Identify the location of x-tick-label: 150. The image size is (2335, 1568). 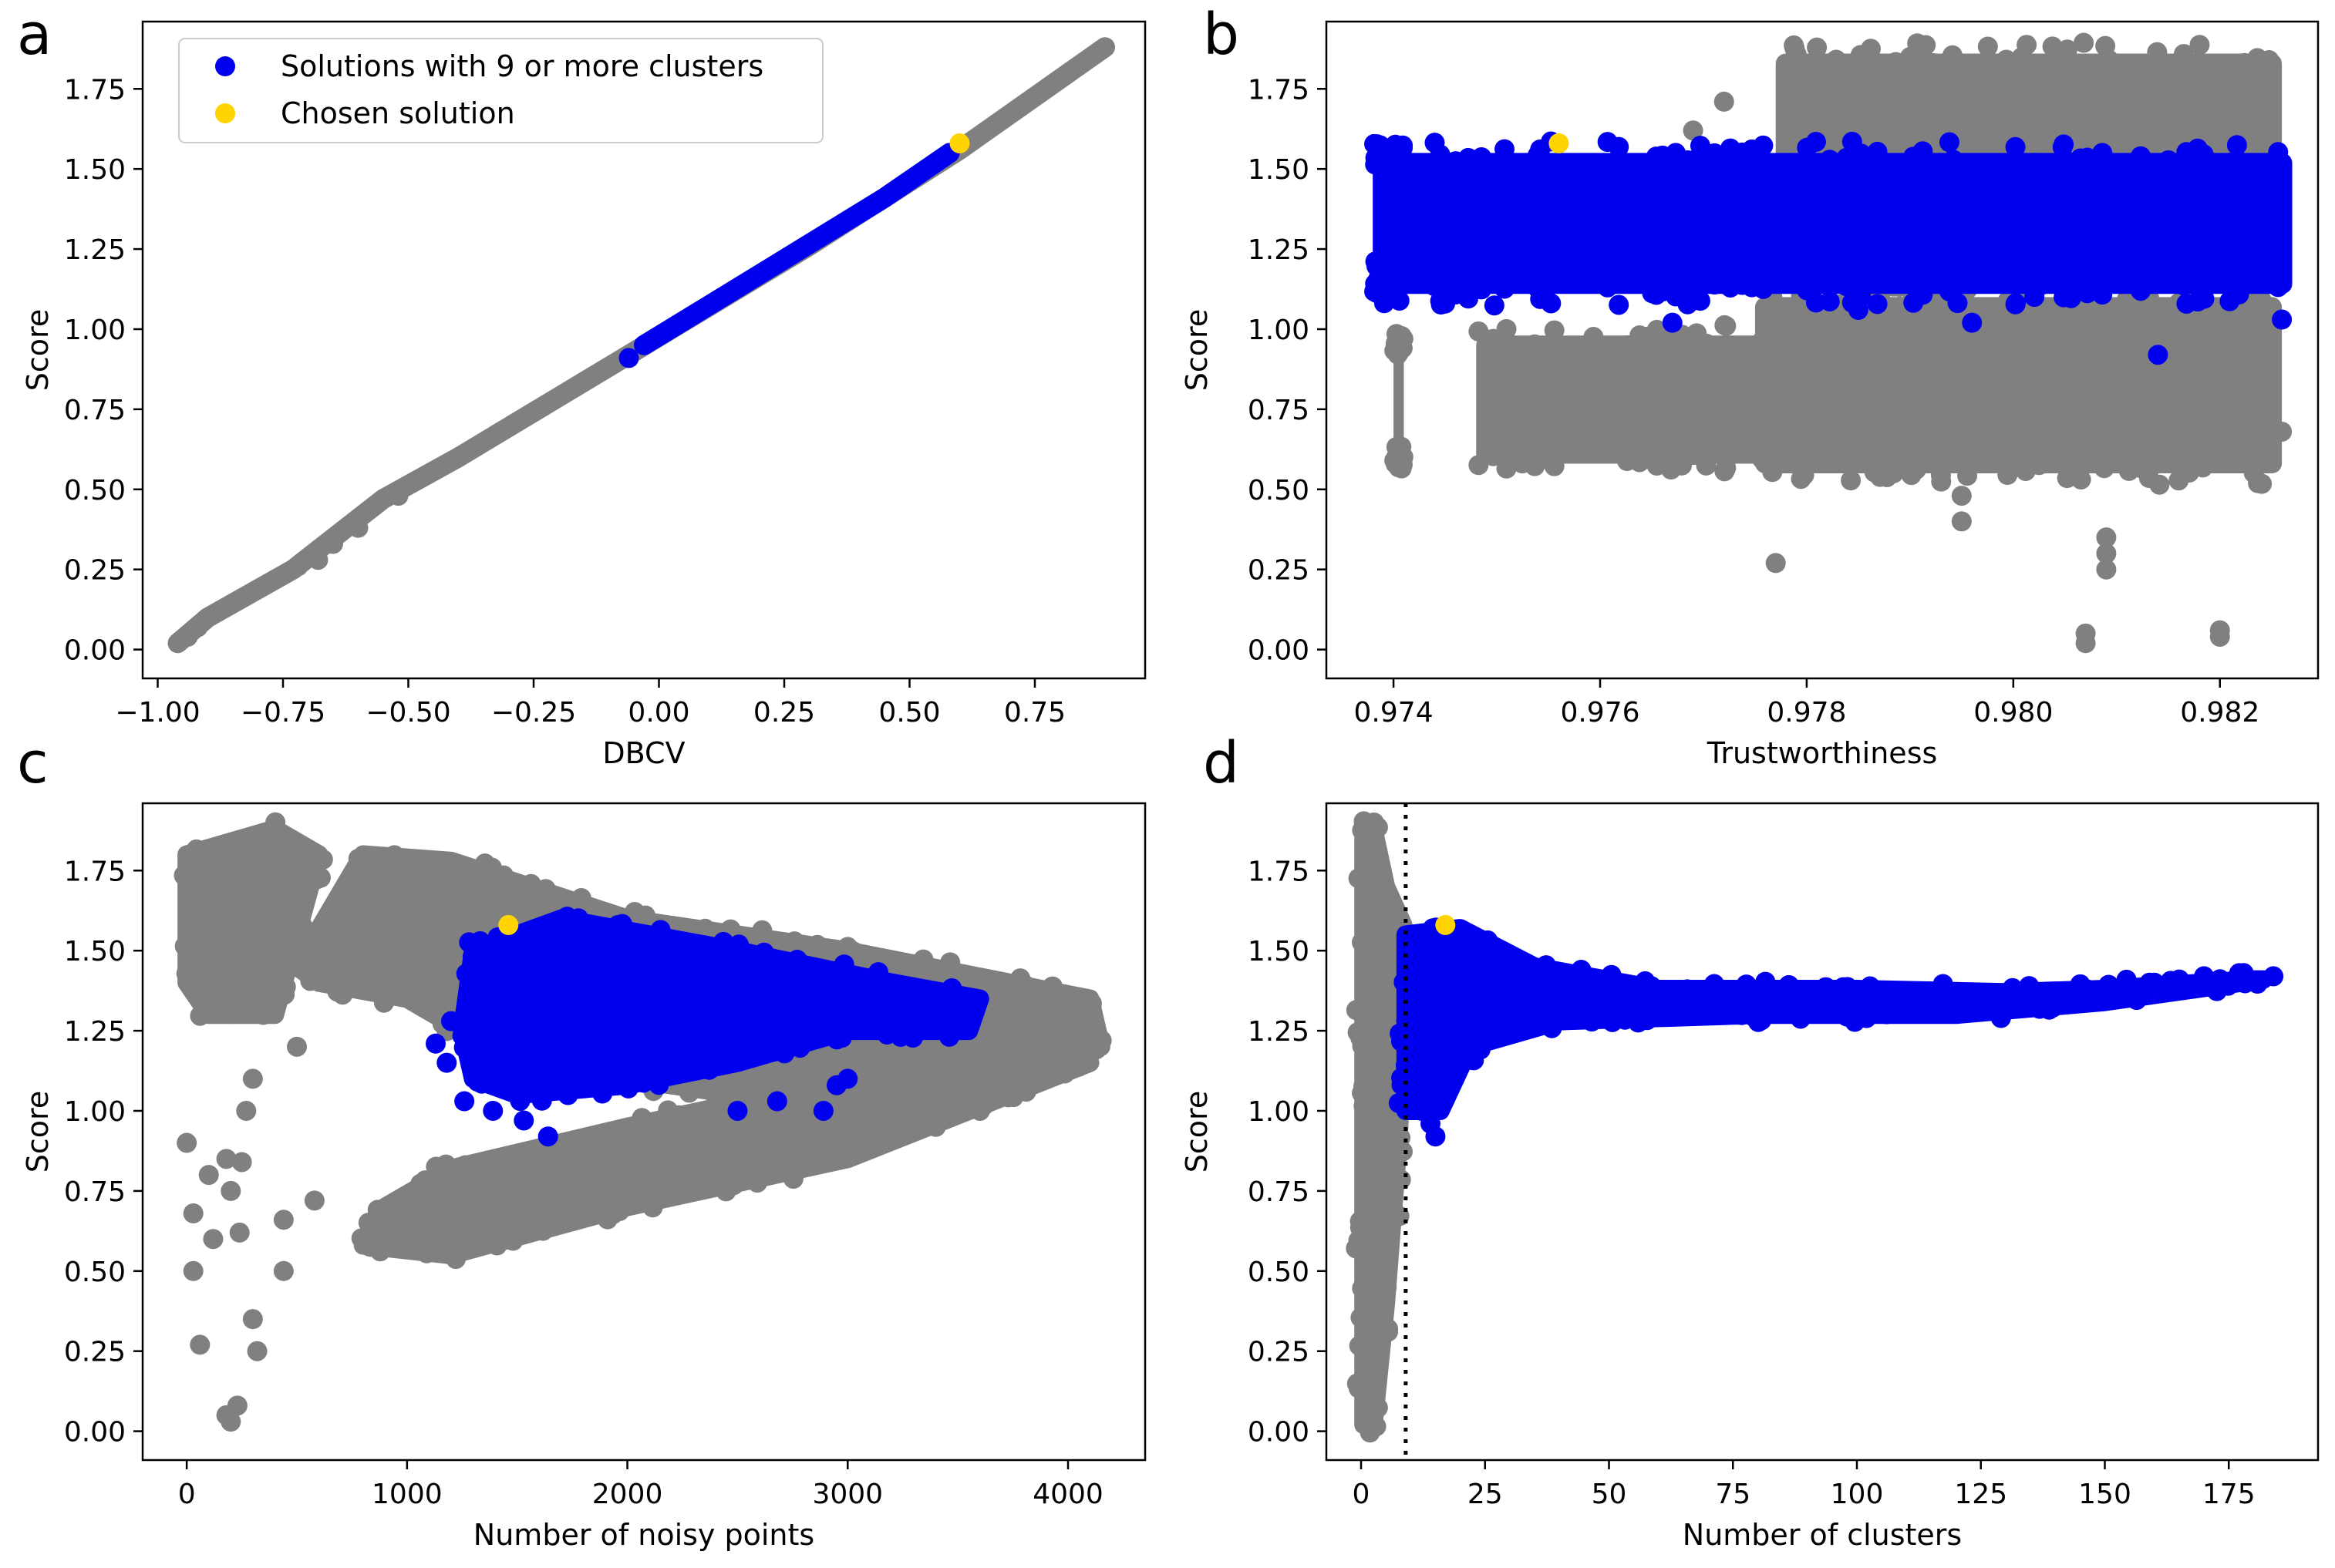
(2104, 1494).